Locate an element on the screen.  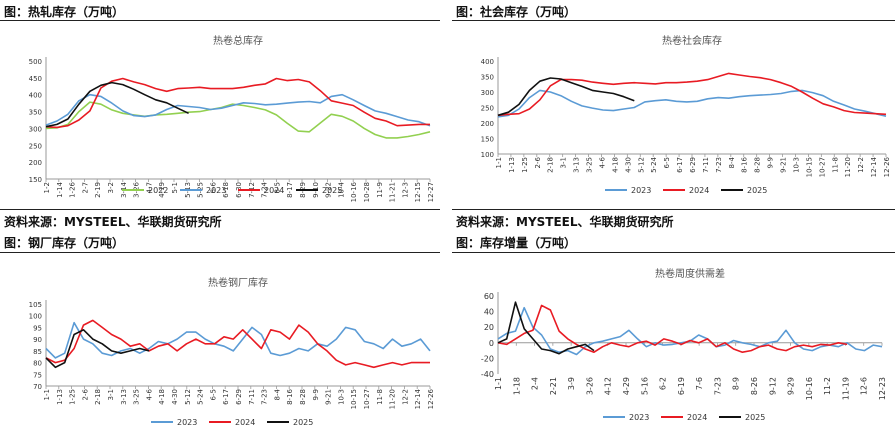
x-tick-label: 4-12 is located at coordinates (608, 386).